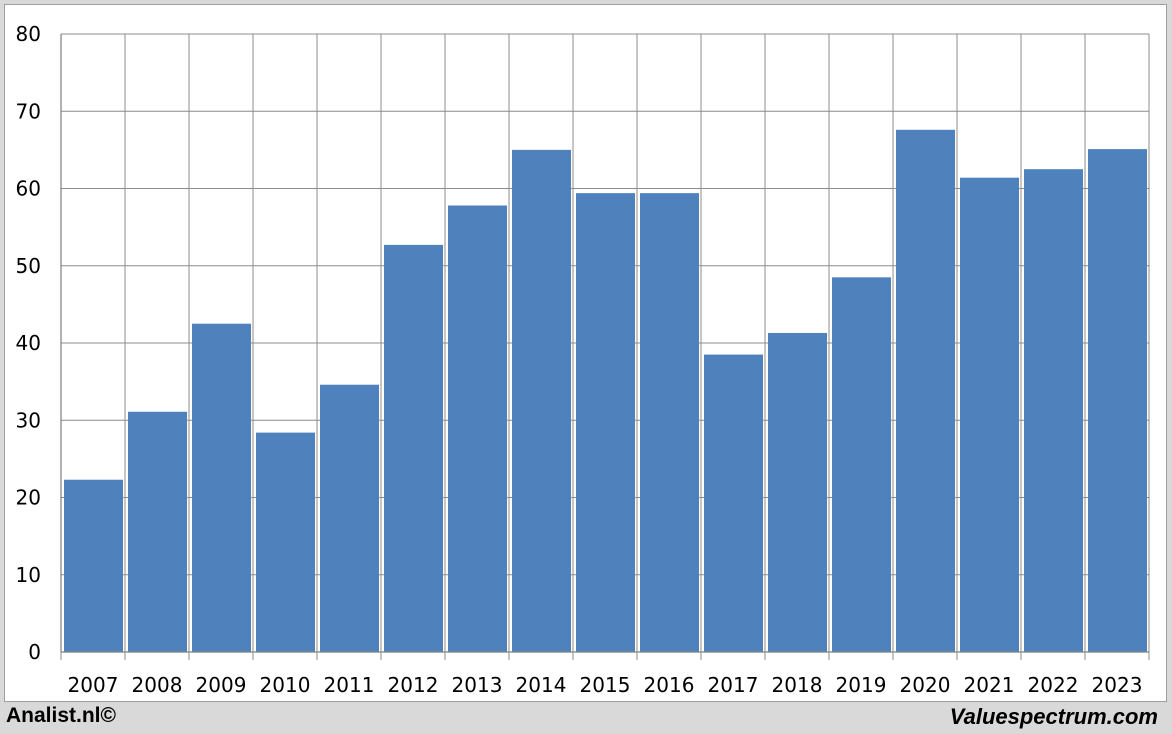 Image resolution: width=1172 pixels, height=734 pixels. Describe the element at coordinates (93, 565) in the screenshot. I see `bar-2007` at that location.